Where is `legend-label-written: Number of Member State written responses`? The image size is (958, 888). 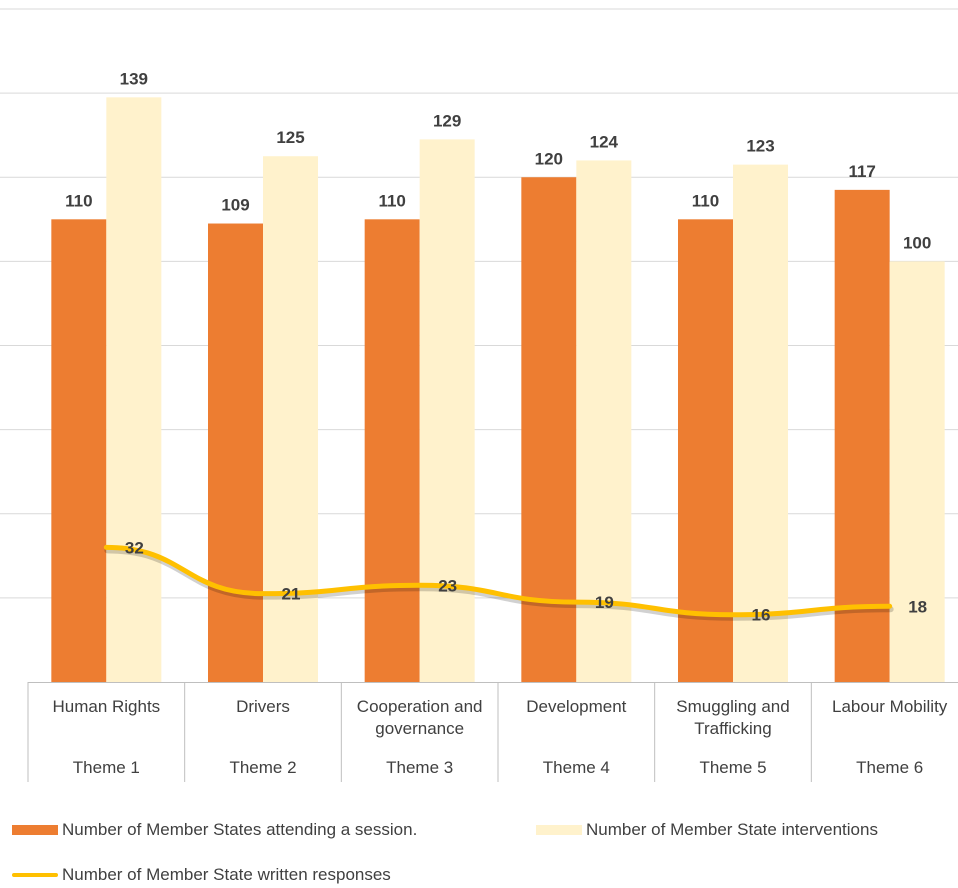
legend-label-written: Number of Member State written responses is located at coordinates (226, 874).